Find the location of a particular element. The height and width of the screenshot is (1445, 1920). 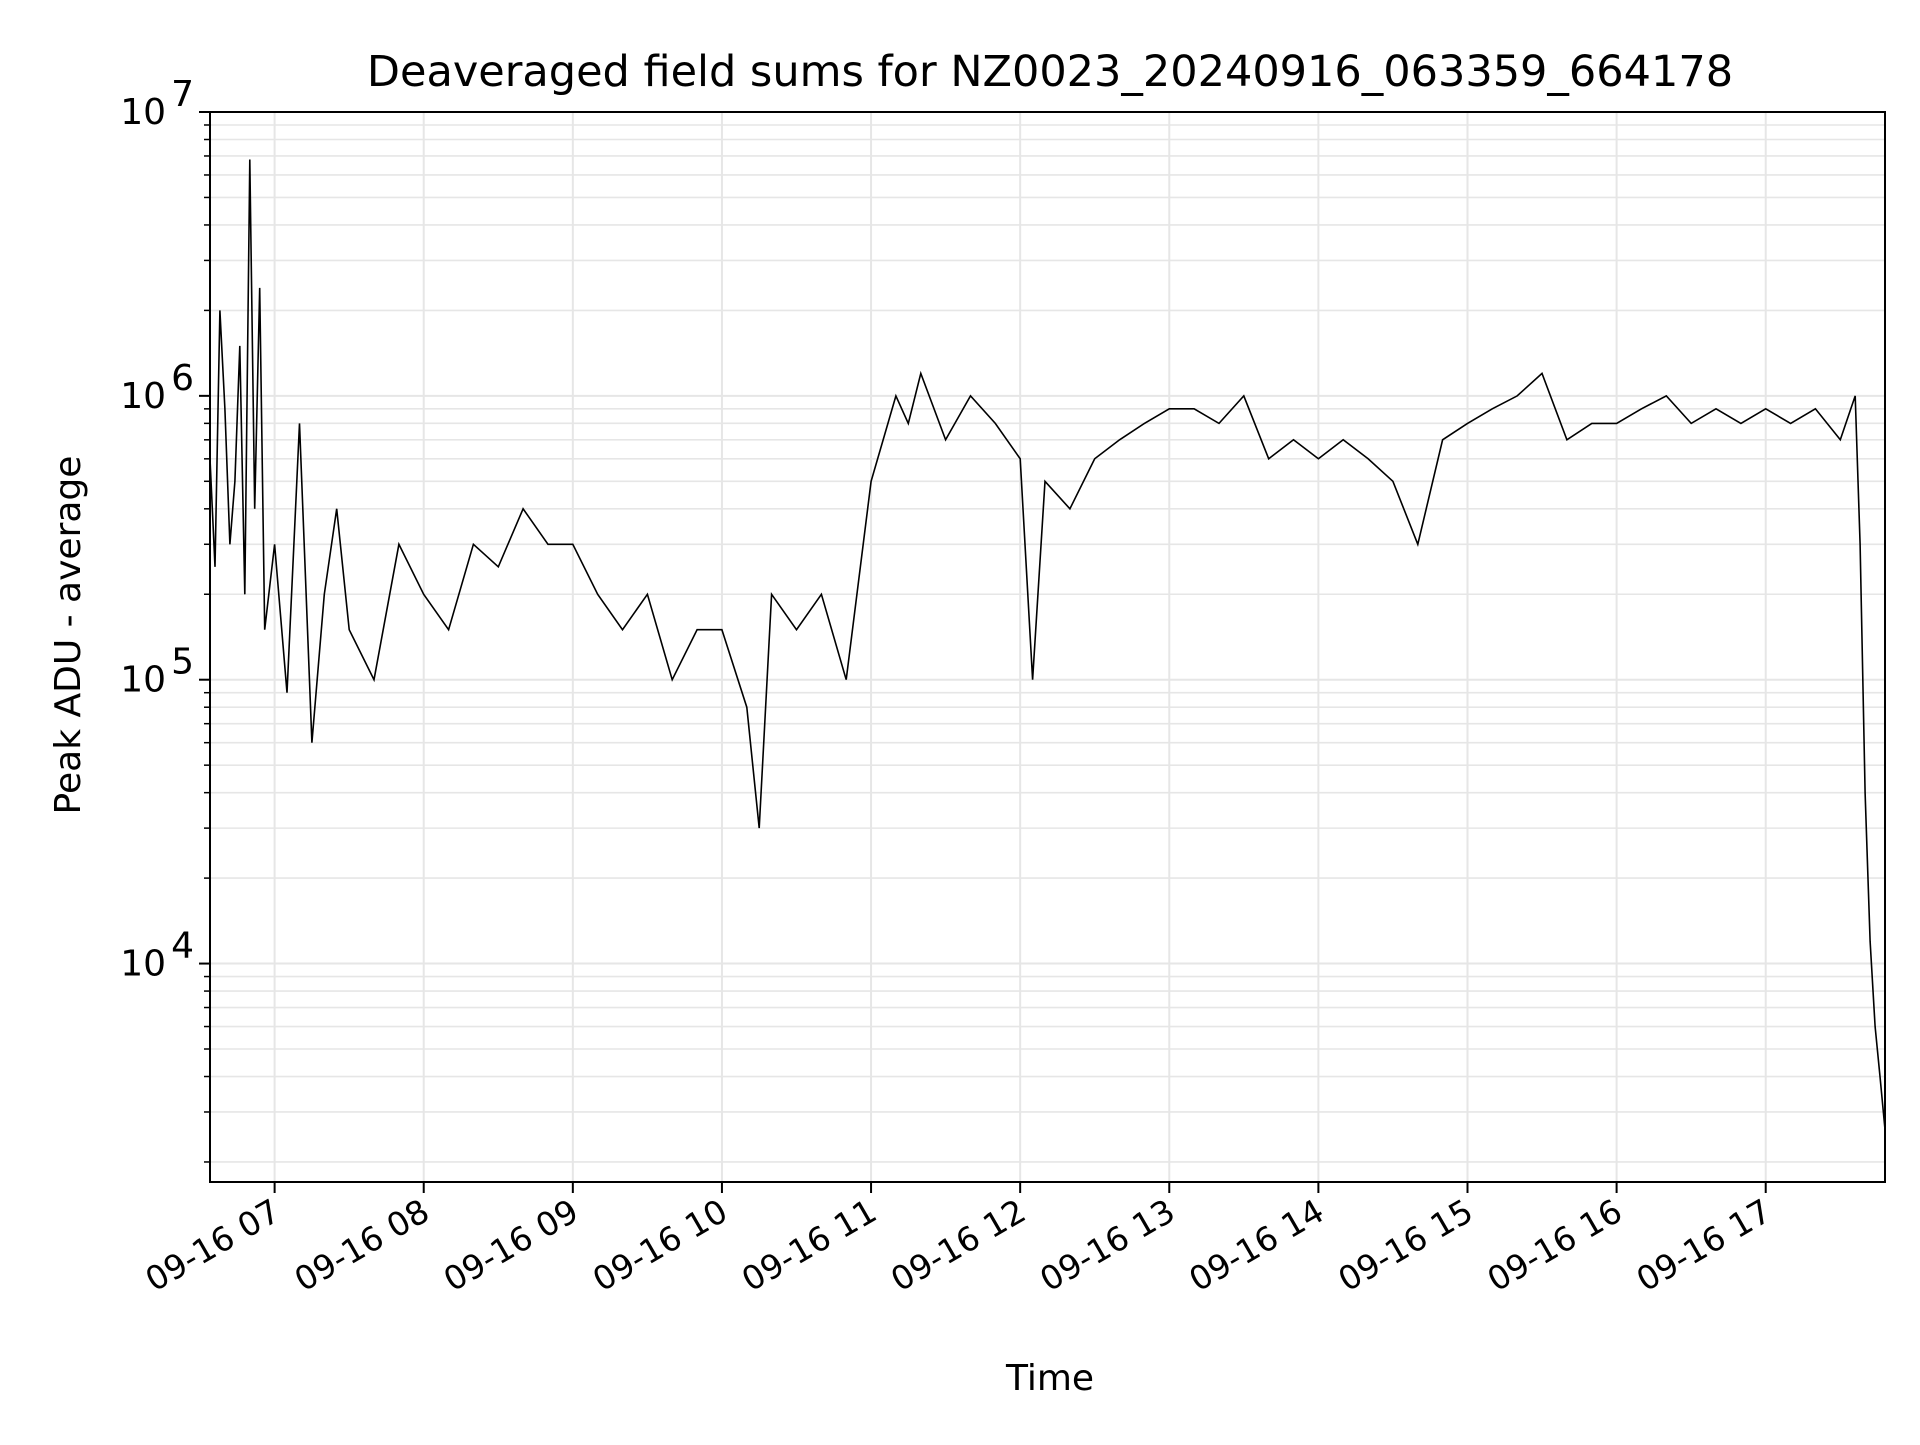

y-tick-exponent: 7 is located at coordinates (182, 94).